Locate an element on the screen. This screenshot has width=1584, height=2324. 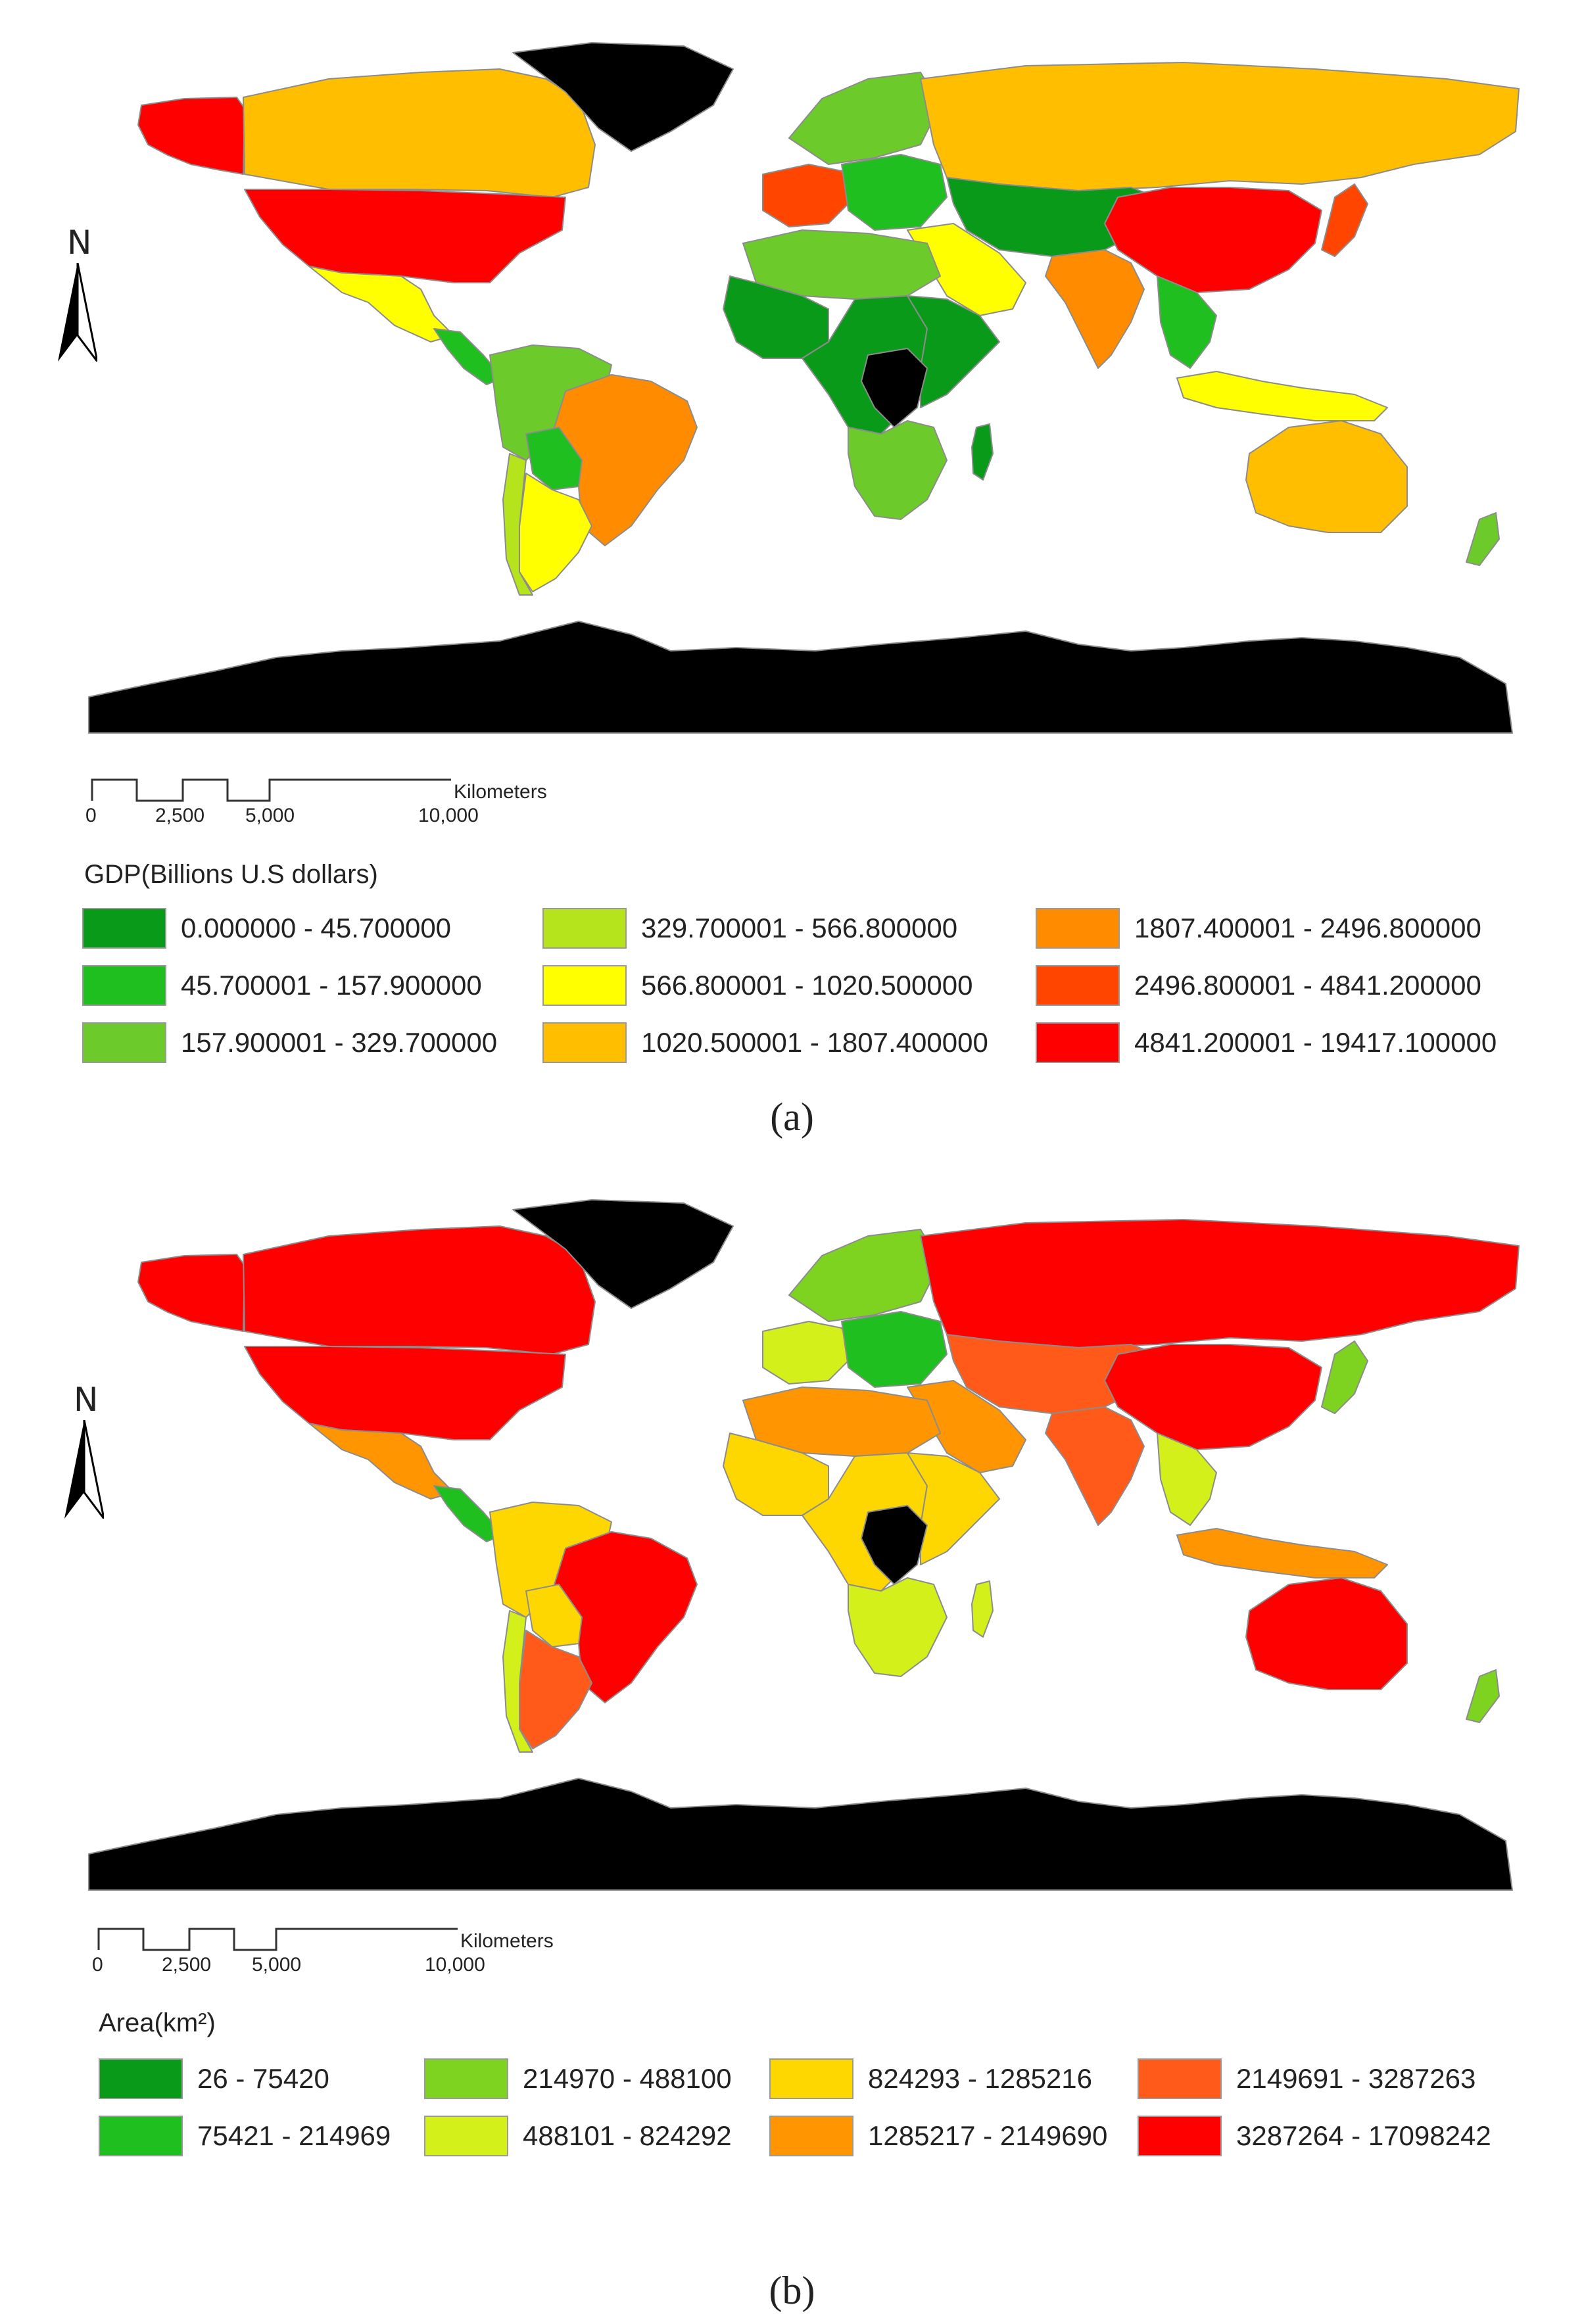
legend-label: 2149691 - 3287263 is located at coordinates (1356, 2078).